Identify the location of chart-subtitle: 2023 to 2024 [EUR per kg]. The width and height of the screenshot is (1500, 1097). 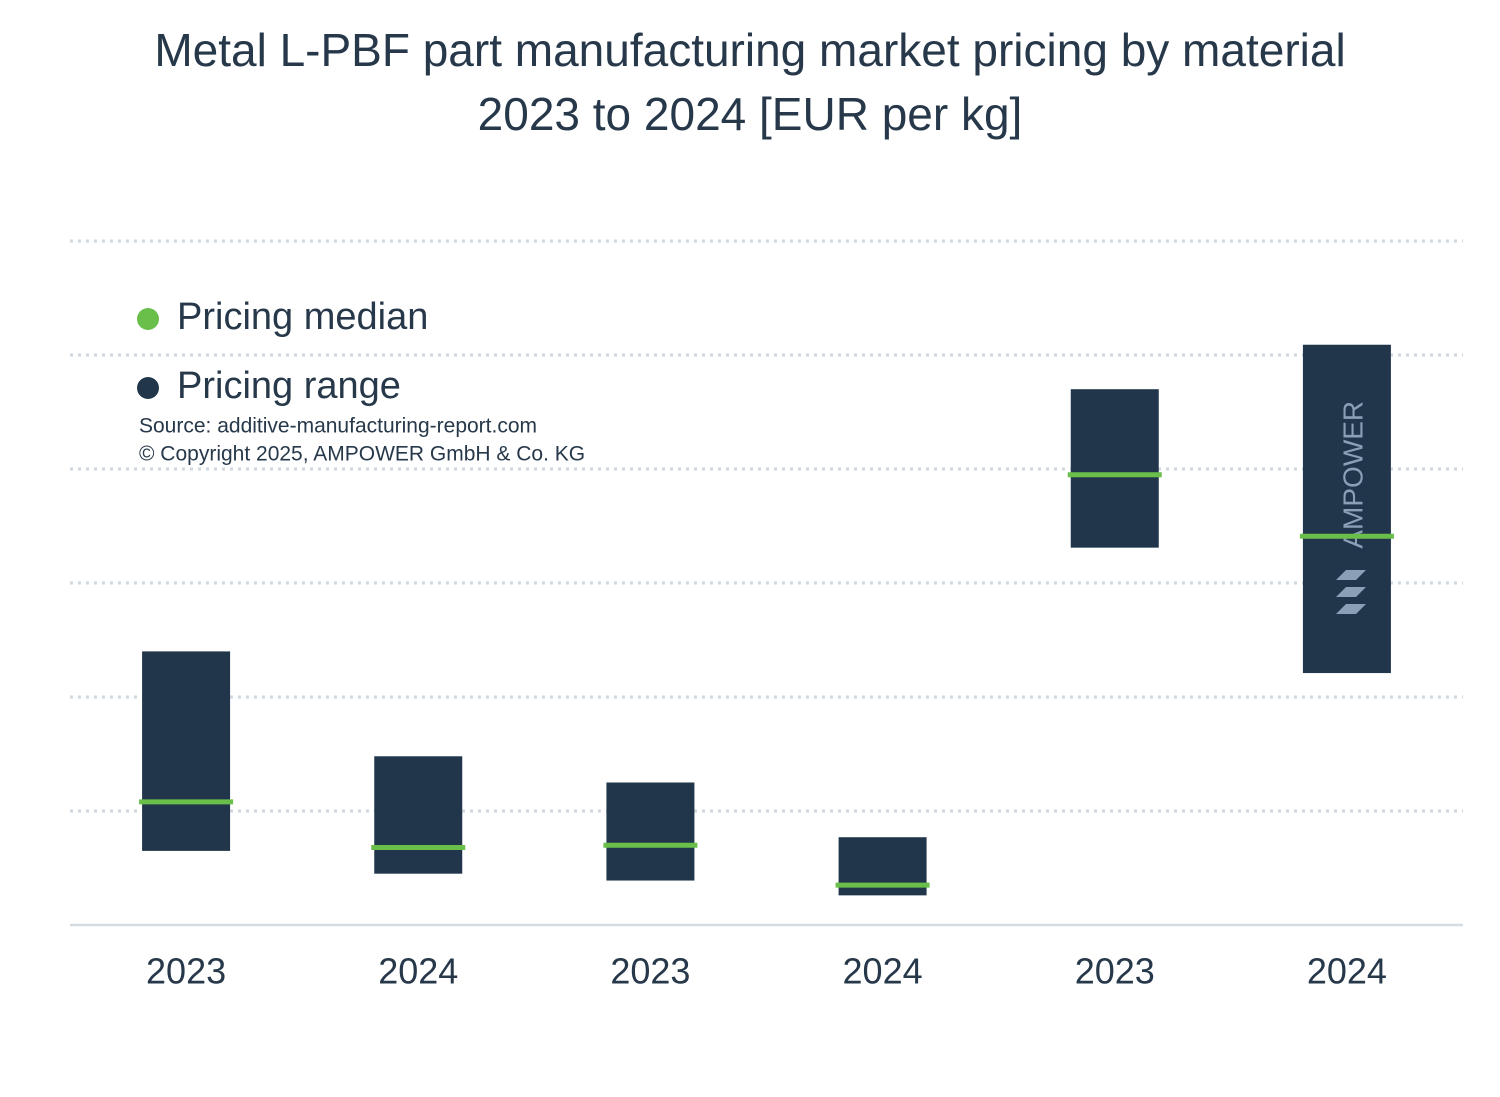
(750, 114).